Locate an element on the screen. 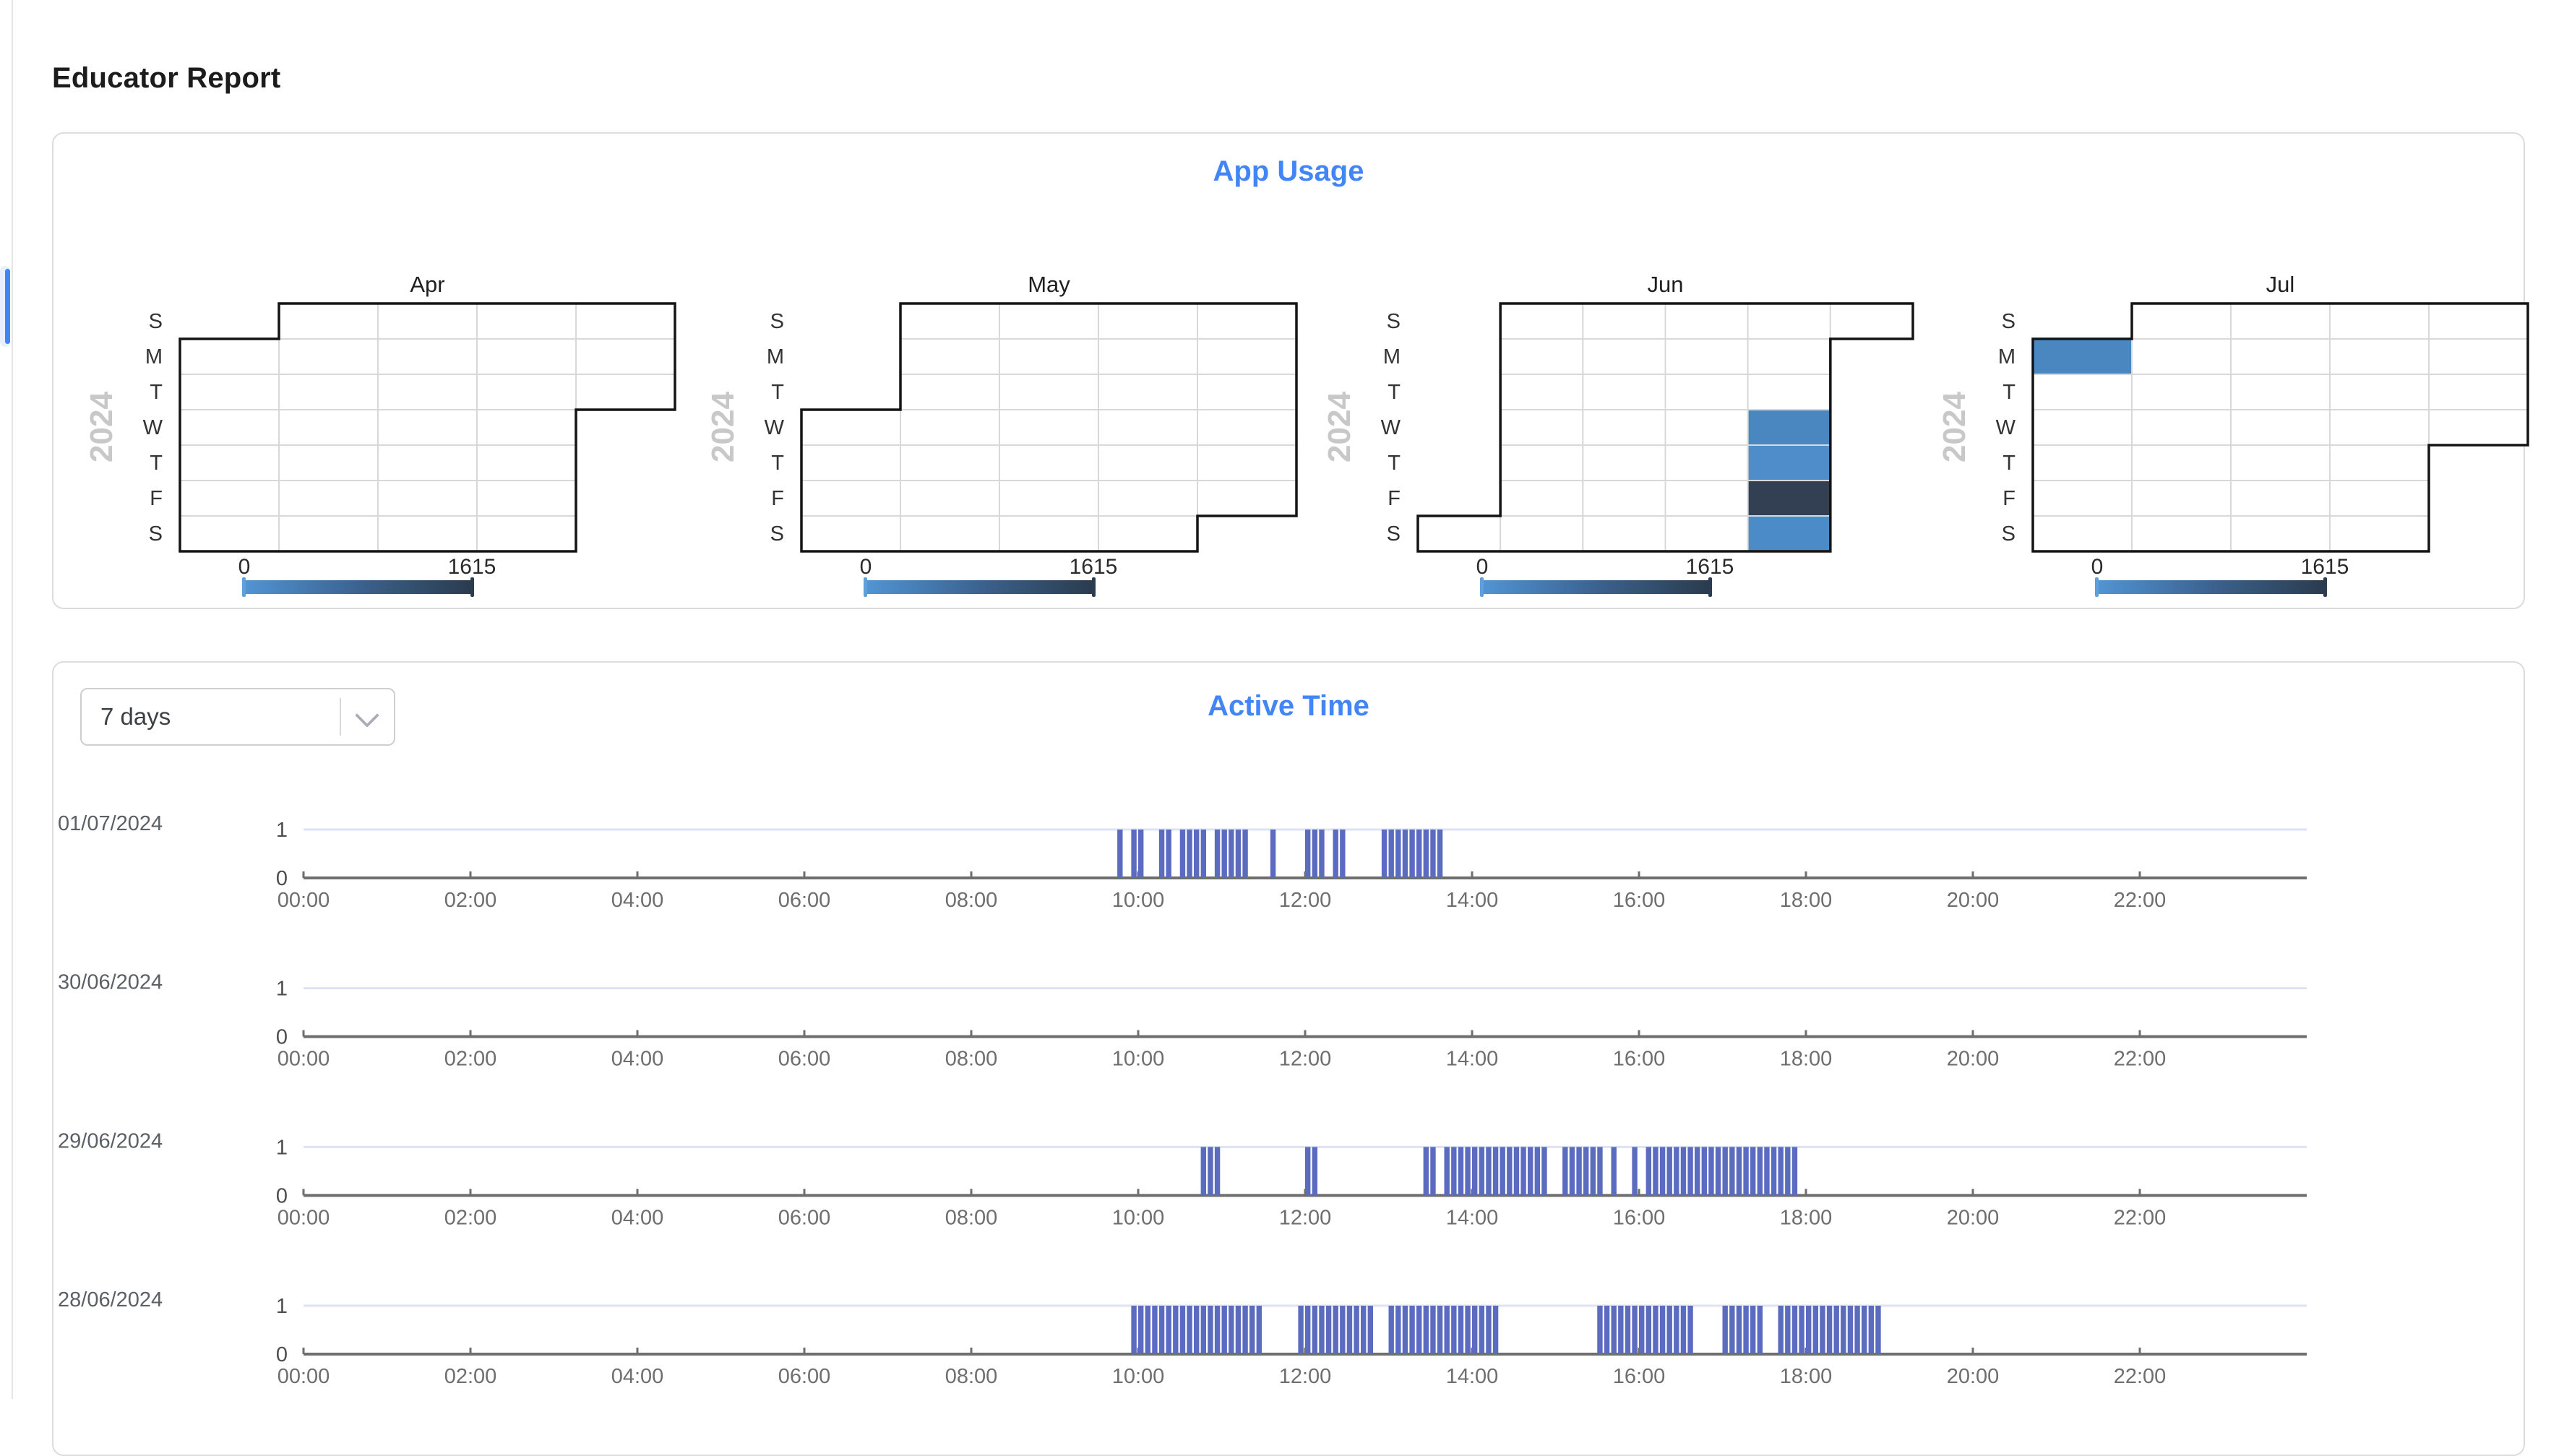 This screenshot has height=1456, width=2564. active-time-title: Active Time is located at coordinates (1288, 706).